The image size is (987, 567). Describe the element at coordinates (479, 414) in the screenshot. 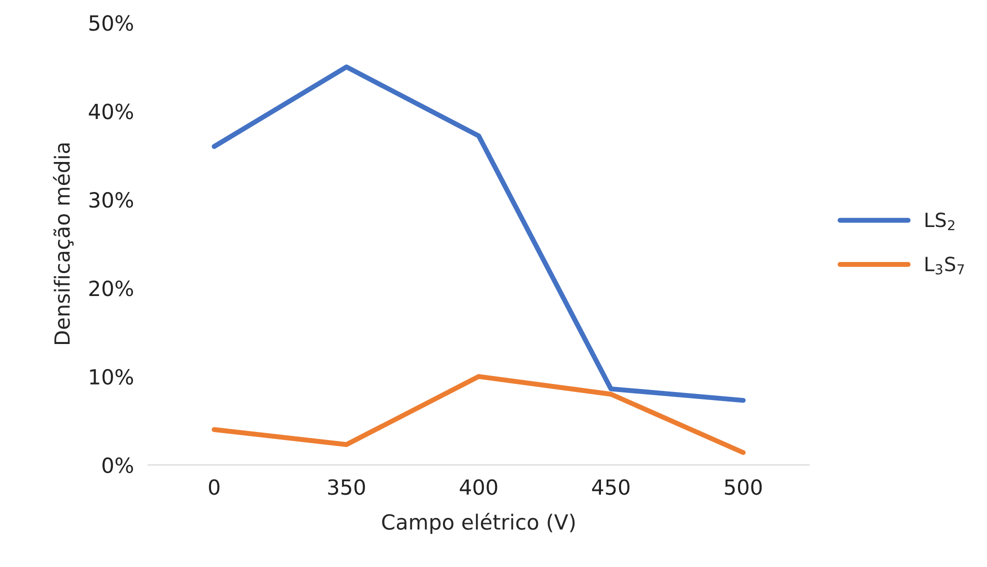

I see `line-series` at that location.